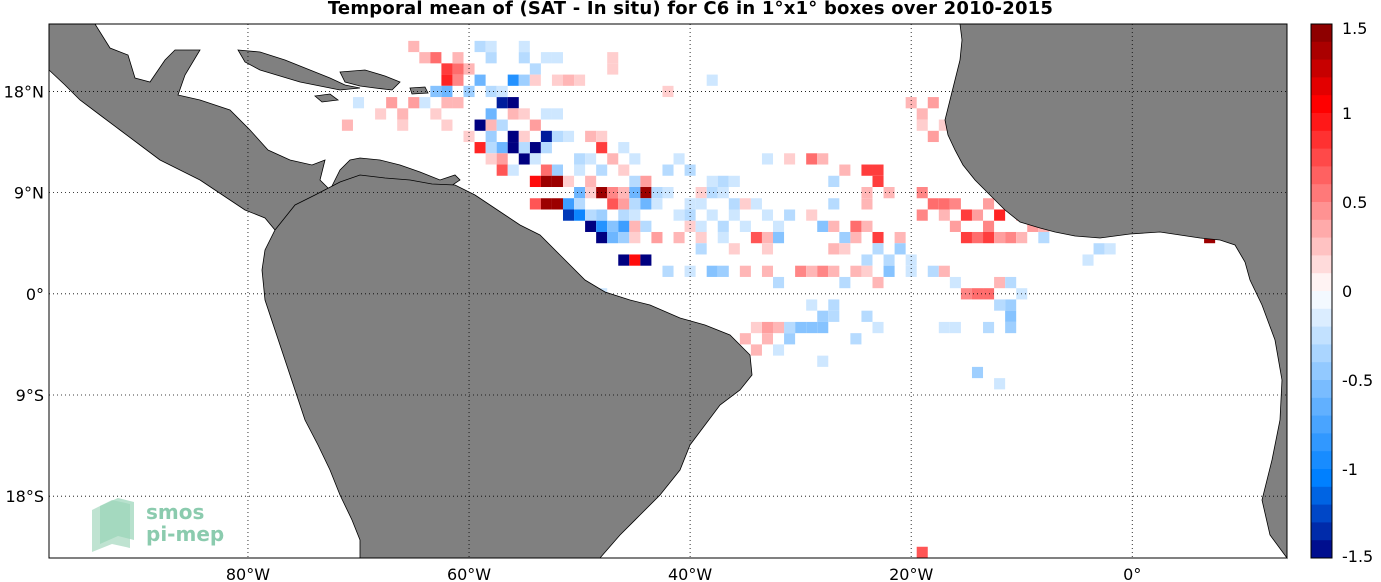 The height and width of the screenshot is (582, 1381). Describe the element at coordinates (1357, 292) in the screenshot. I see `colorbar-ticks: 1.5 1 0.5 0 -0.5 -1 -1.5` at that location.